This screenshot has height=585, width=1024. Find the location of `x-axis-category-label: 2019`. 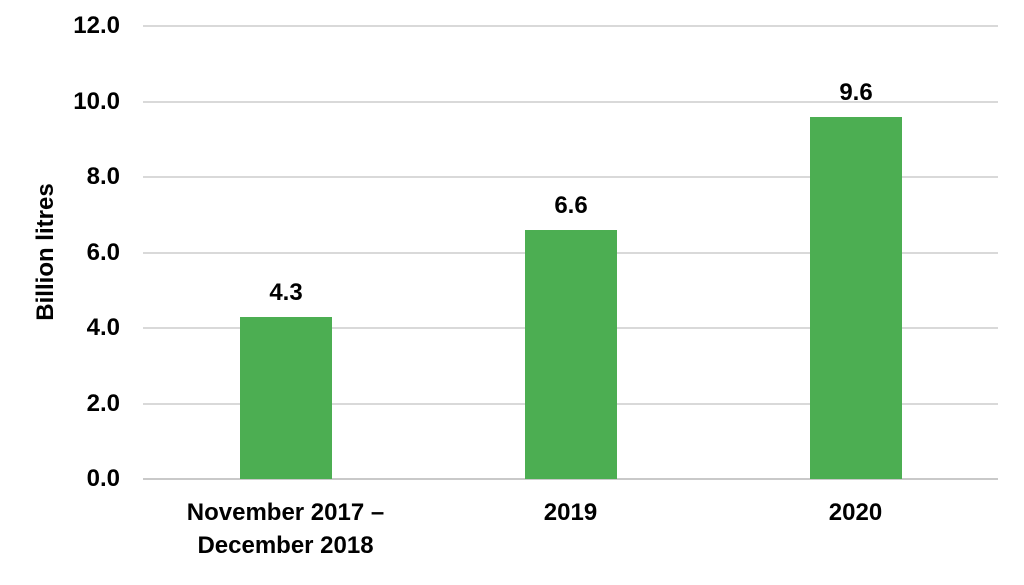

x-axis-category-label: 2019 is located at coordinates (570, 512).